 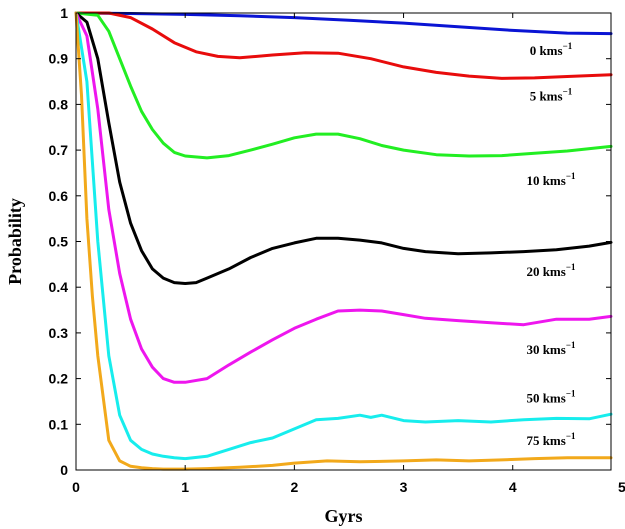 I want to click on series-label-4: 30 kms−1, so click(x=551, y=348).